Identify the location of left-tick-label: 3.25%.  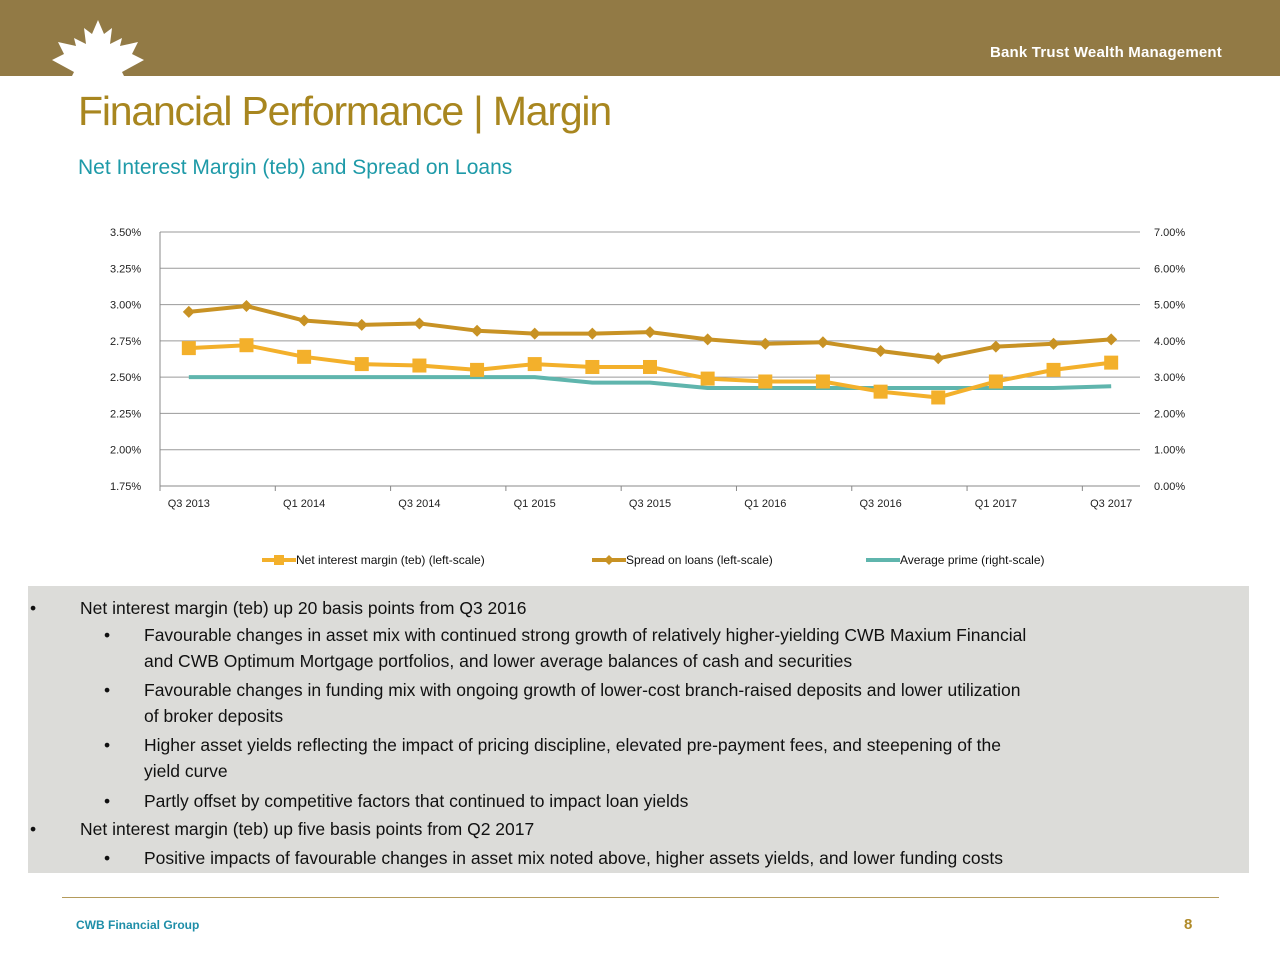
(125, 269).